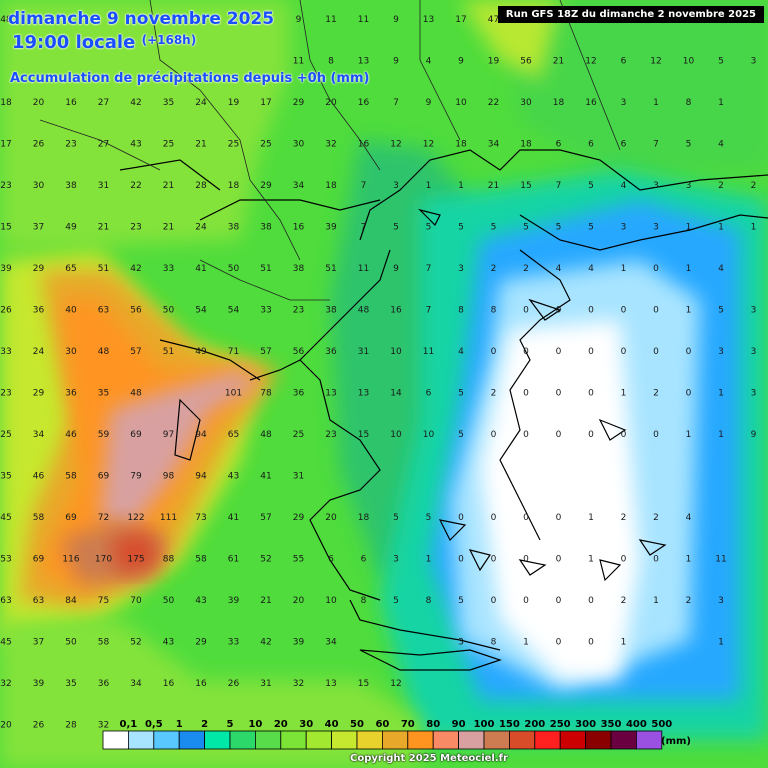  What do you see at coordinates (103, 601) in the screenshot?
I see `grid-value: 75` at bounding box center [103, 601].